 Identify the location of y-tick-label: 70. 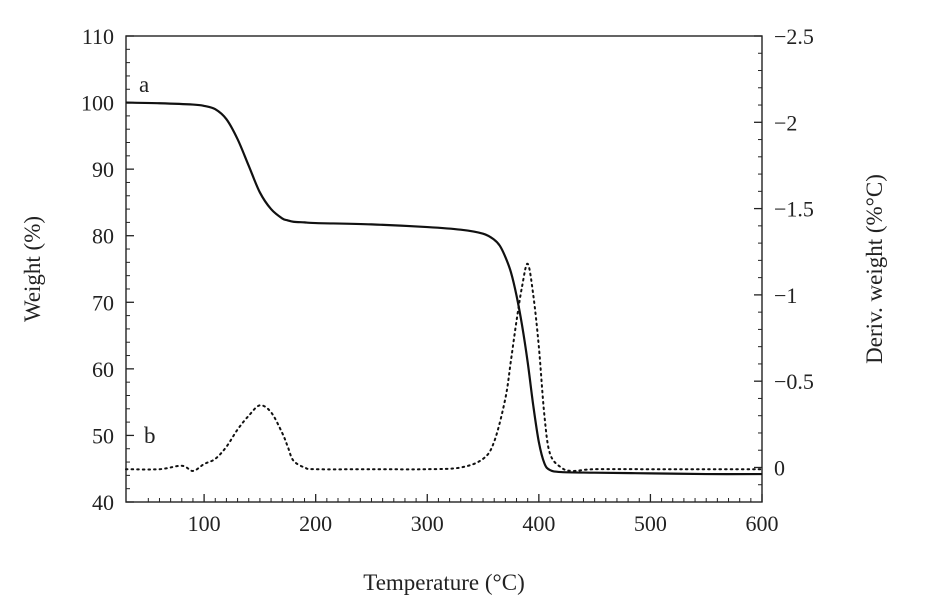
(103, 302).